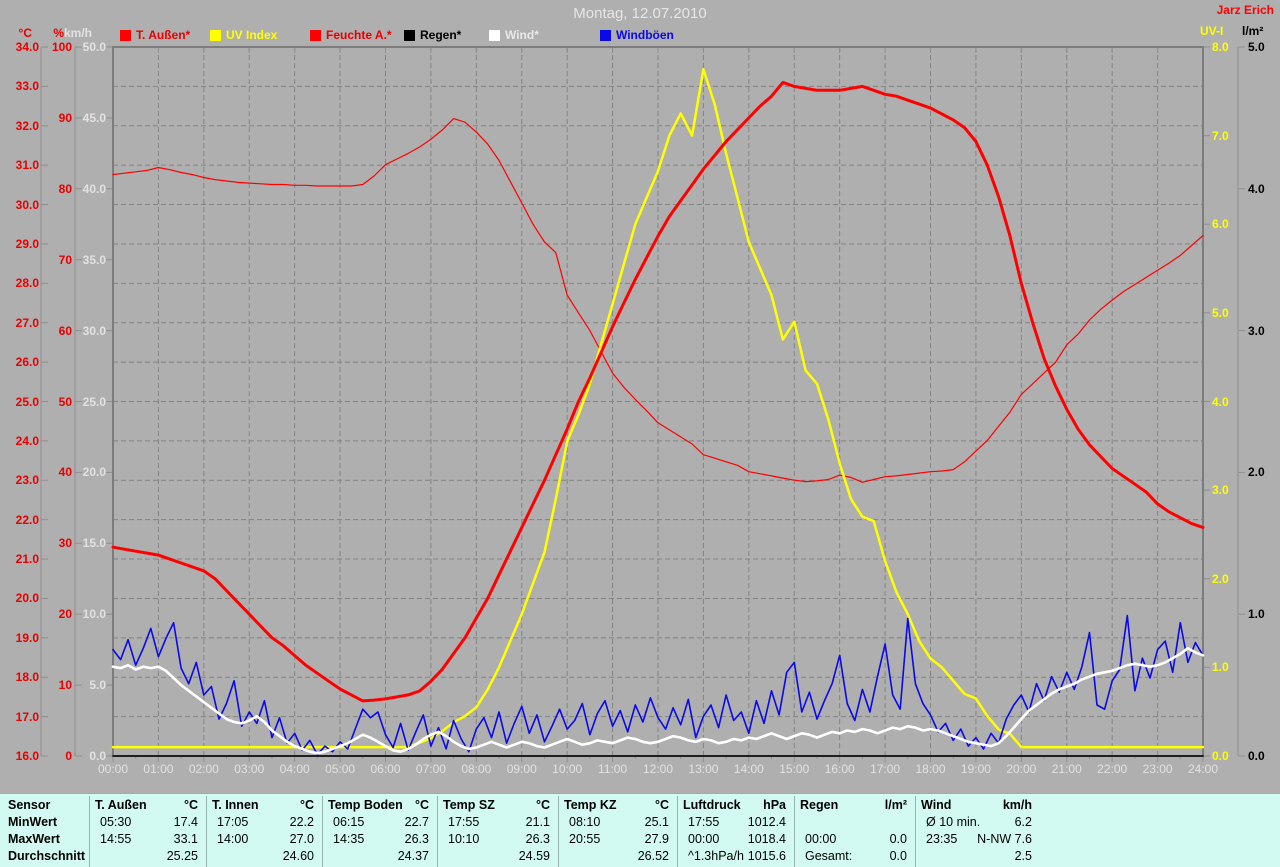 The height and width of the screenshot is (867, 1280). Describe the element at coordinates (1220, 490) in the screenshot. I see `uv-tick-label: 3.0` at that location.